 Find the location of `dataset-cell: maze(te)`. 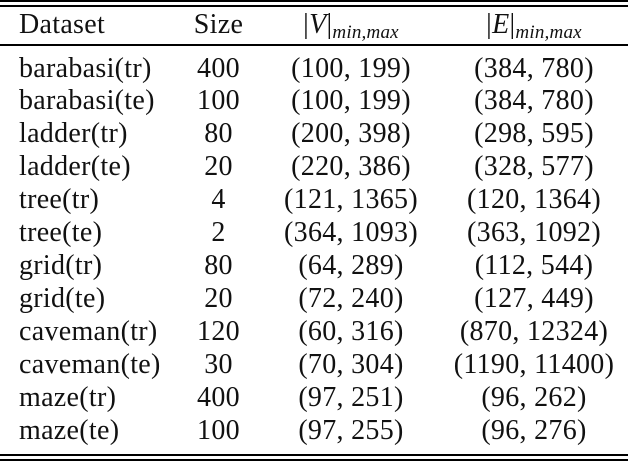

dataset-cell: maze(te) is located at coordinates (69, 430).